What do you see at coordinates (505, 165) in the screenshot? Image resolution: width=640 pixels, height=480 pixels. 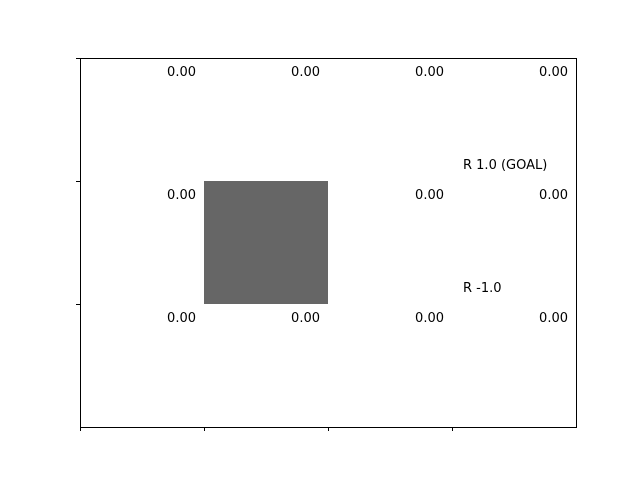 I see `reward-label: R 1.0 (GOAL)` at bounding box center [505, 165].